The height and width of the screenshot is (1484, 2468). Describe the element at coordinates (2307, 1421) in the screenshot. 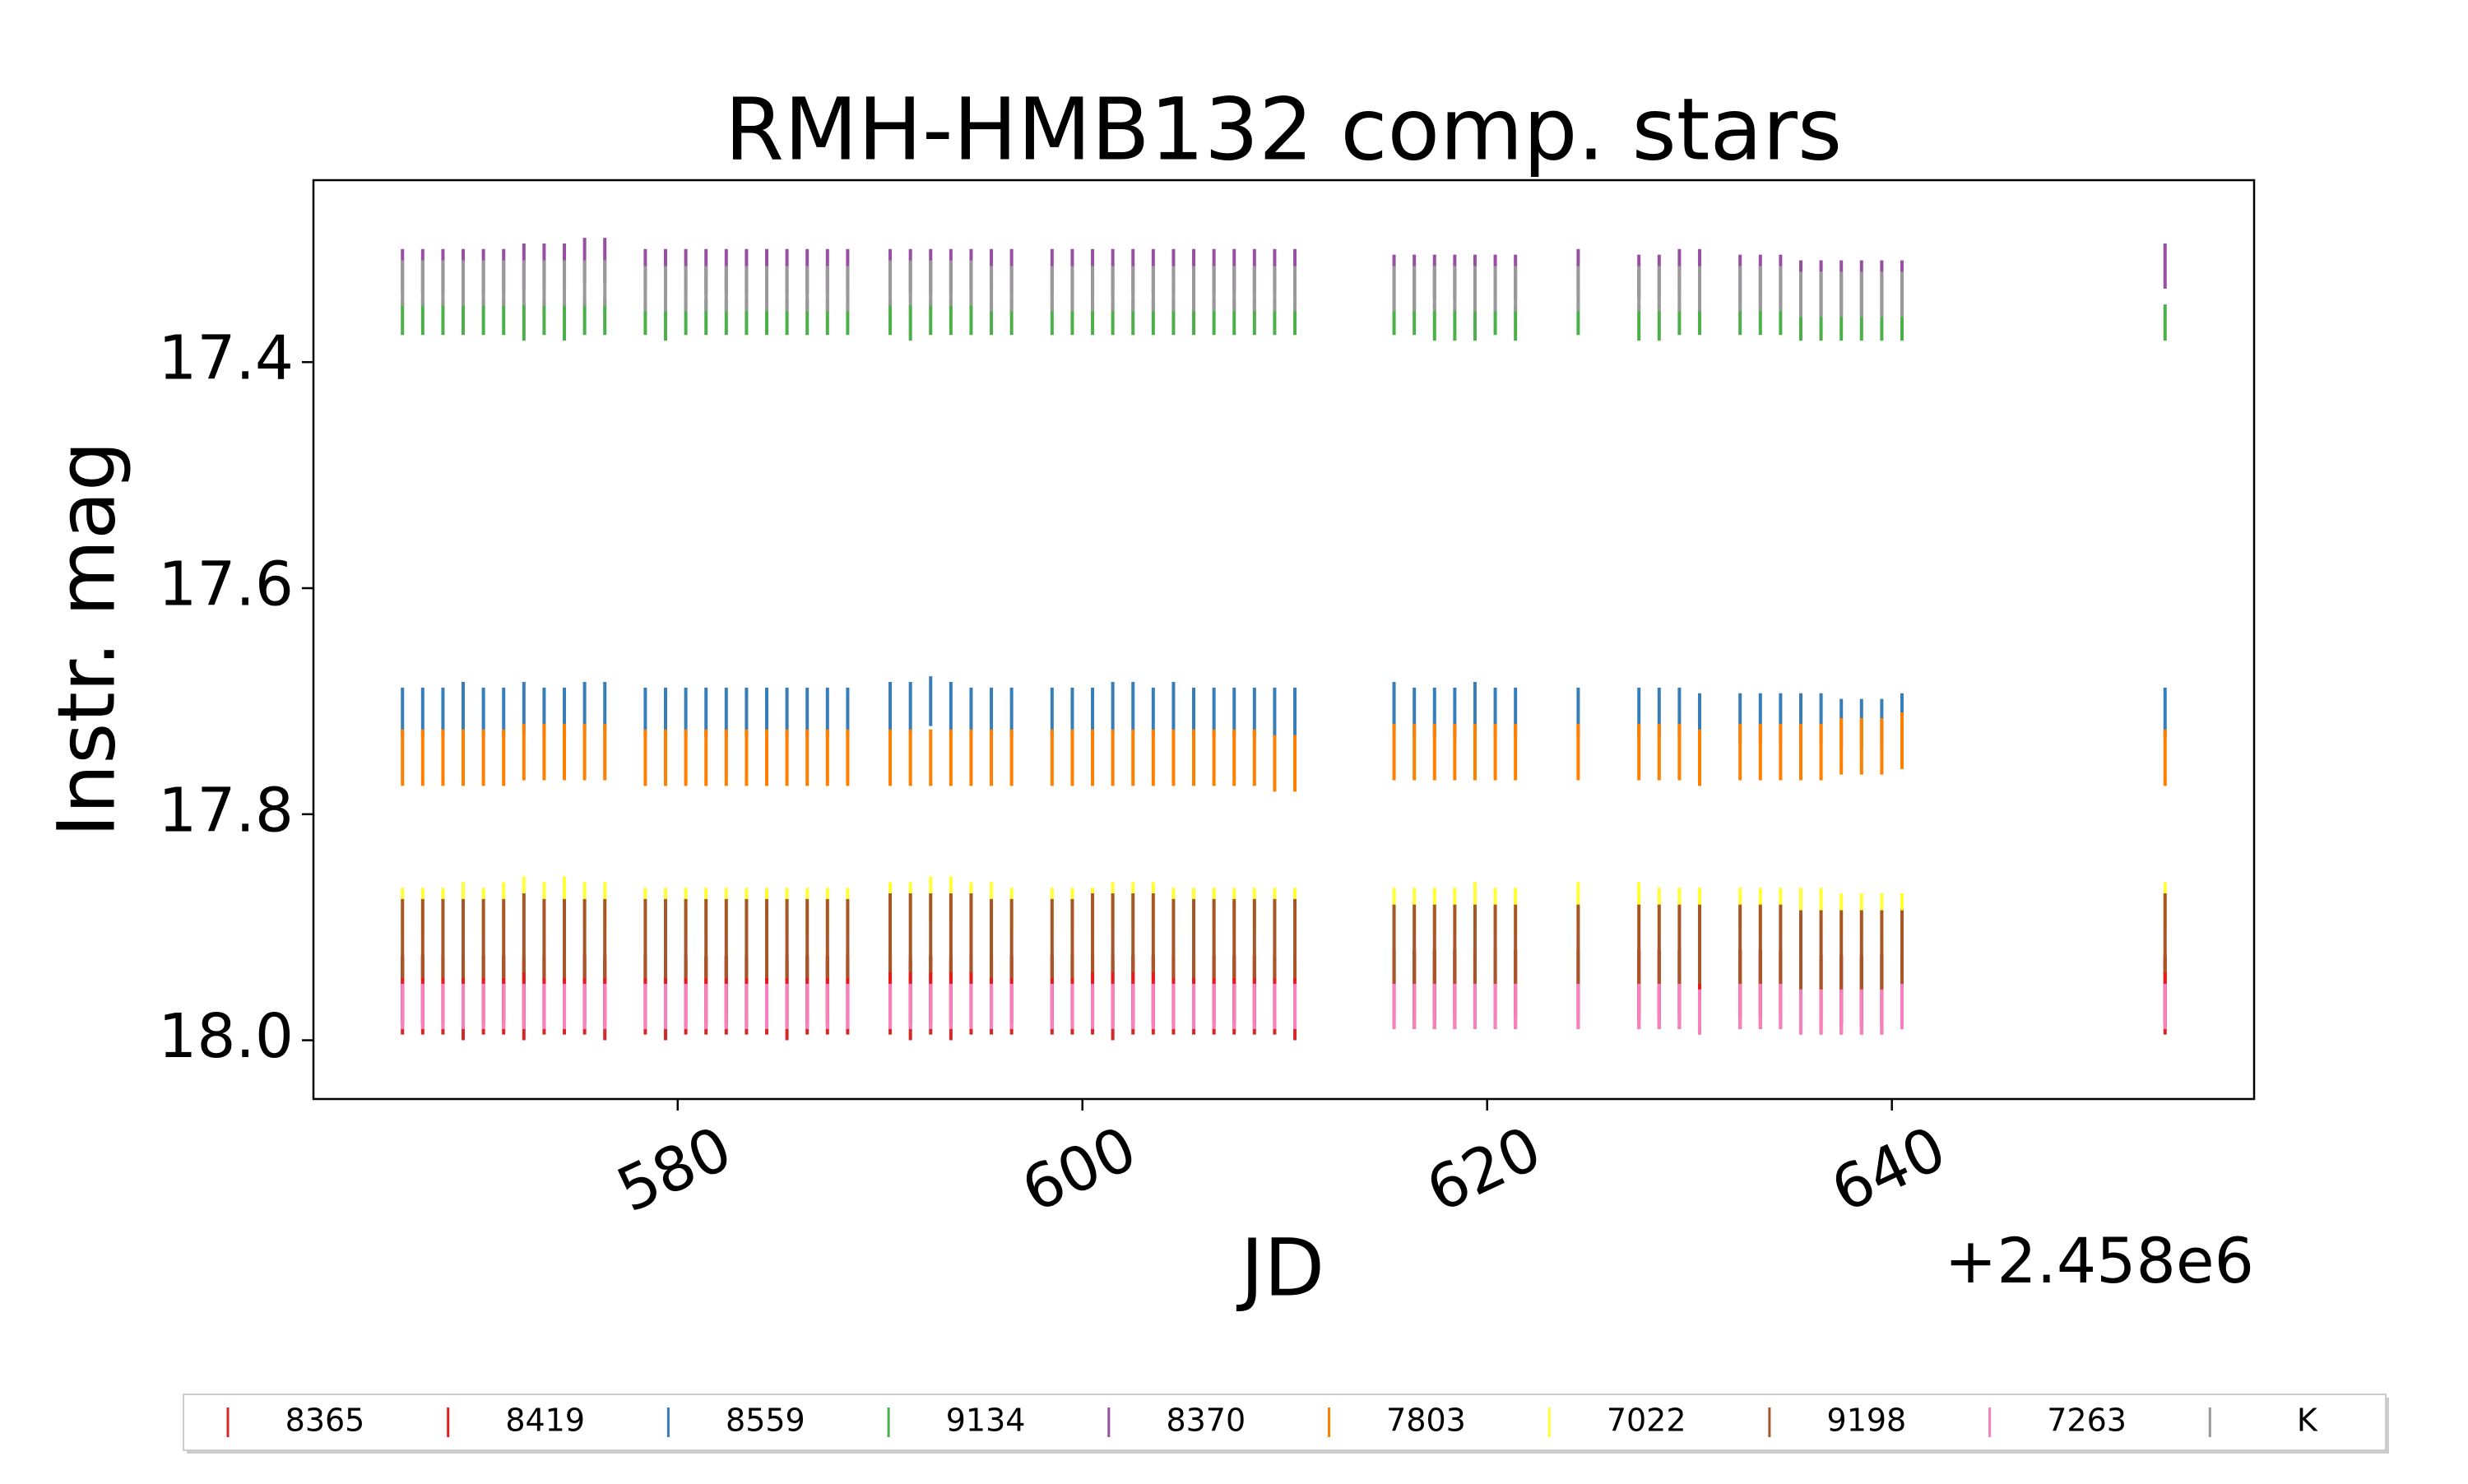

I see `legend-label: K` at that location.